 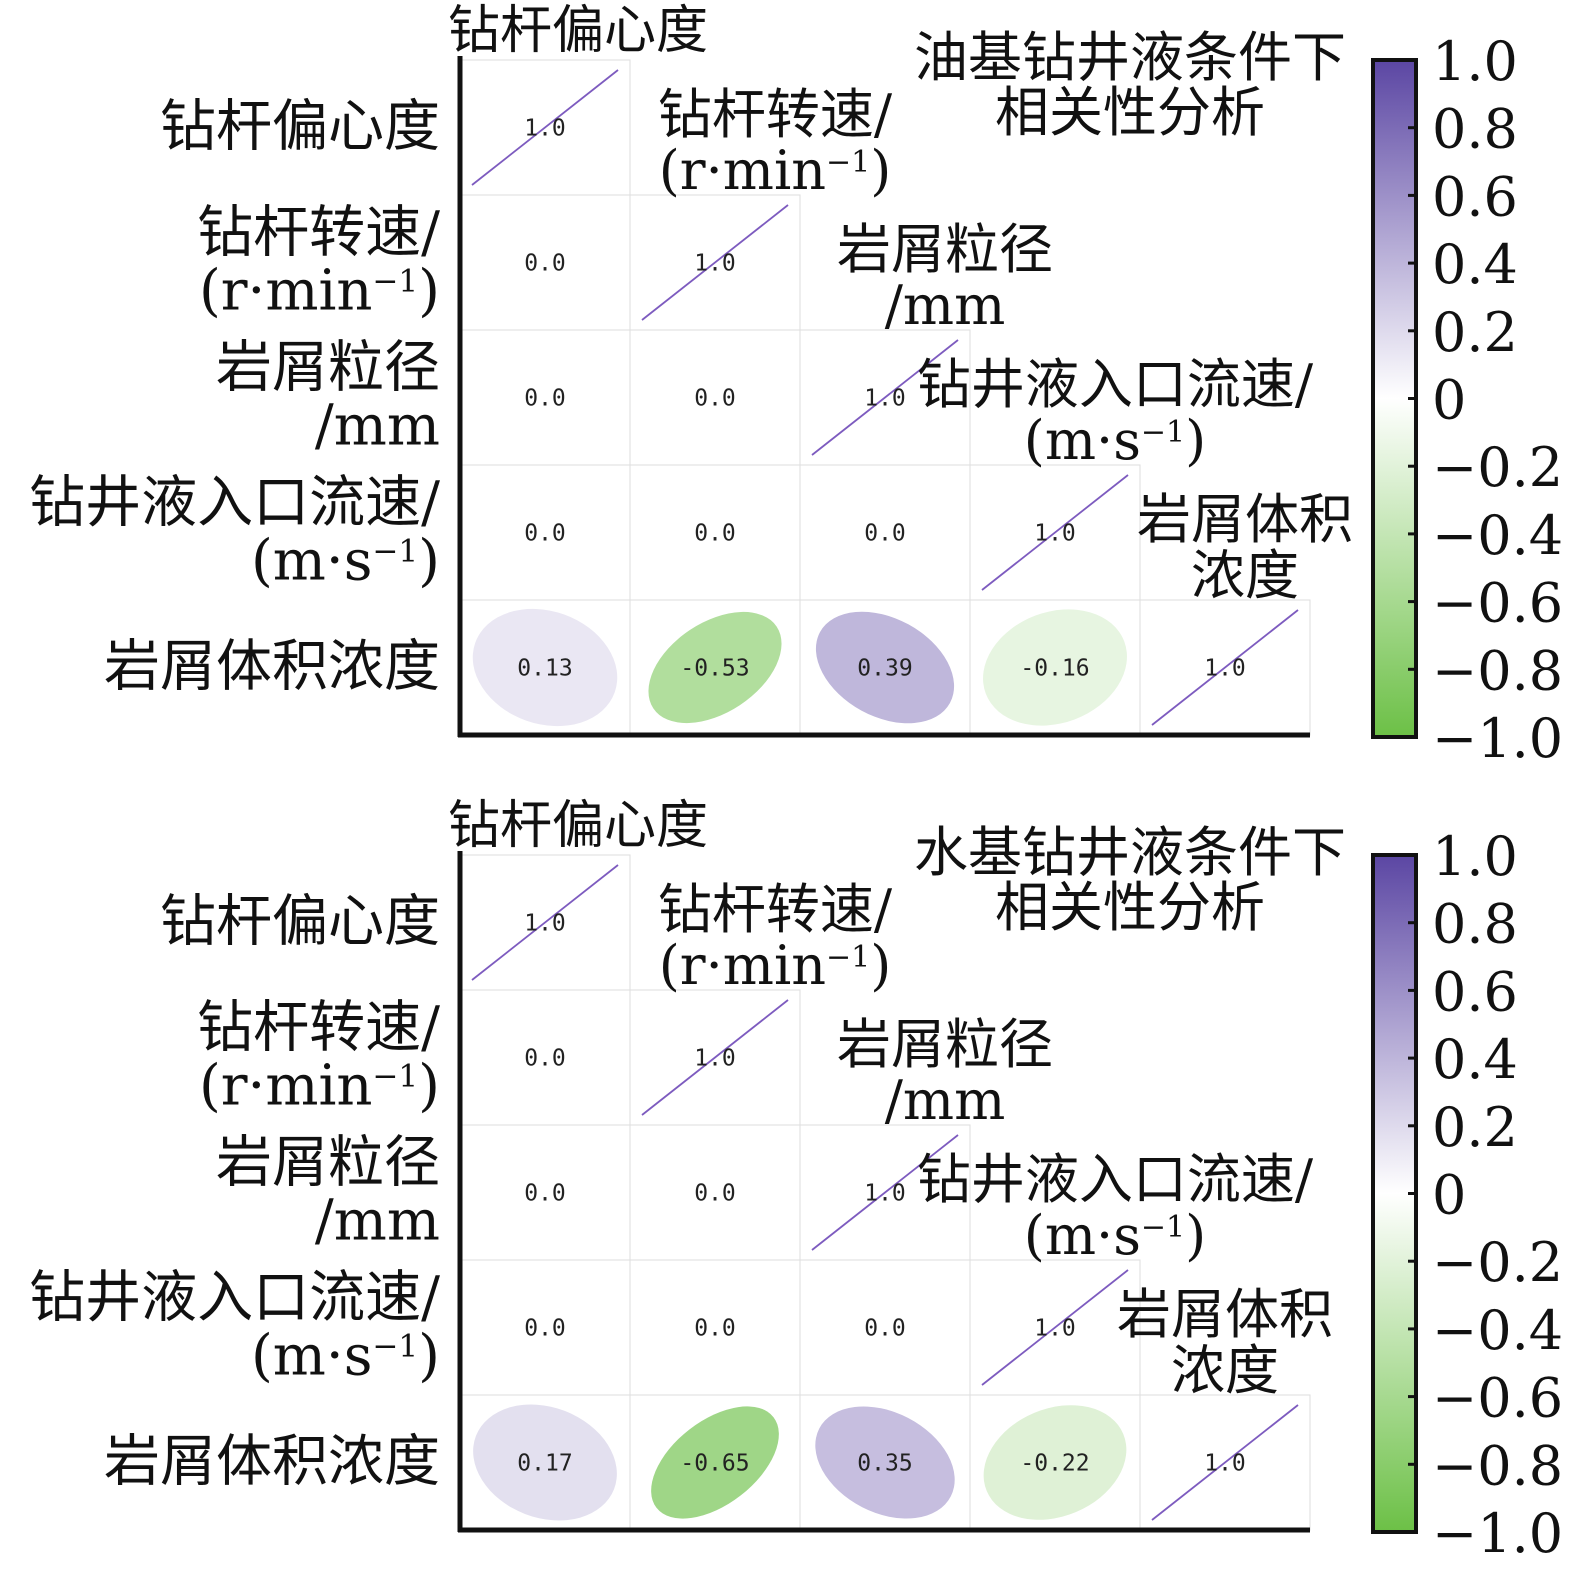 I want to click on cell-value: 0.13, so click(x=544, y=669).